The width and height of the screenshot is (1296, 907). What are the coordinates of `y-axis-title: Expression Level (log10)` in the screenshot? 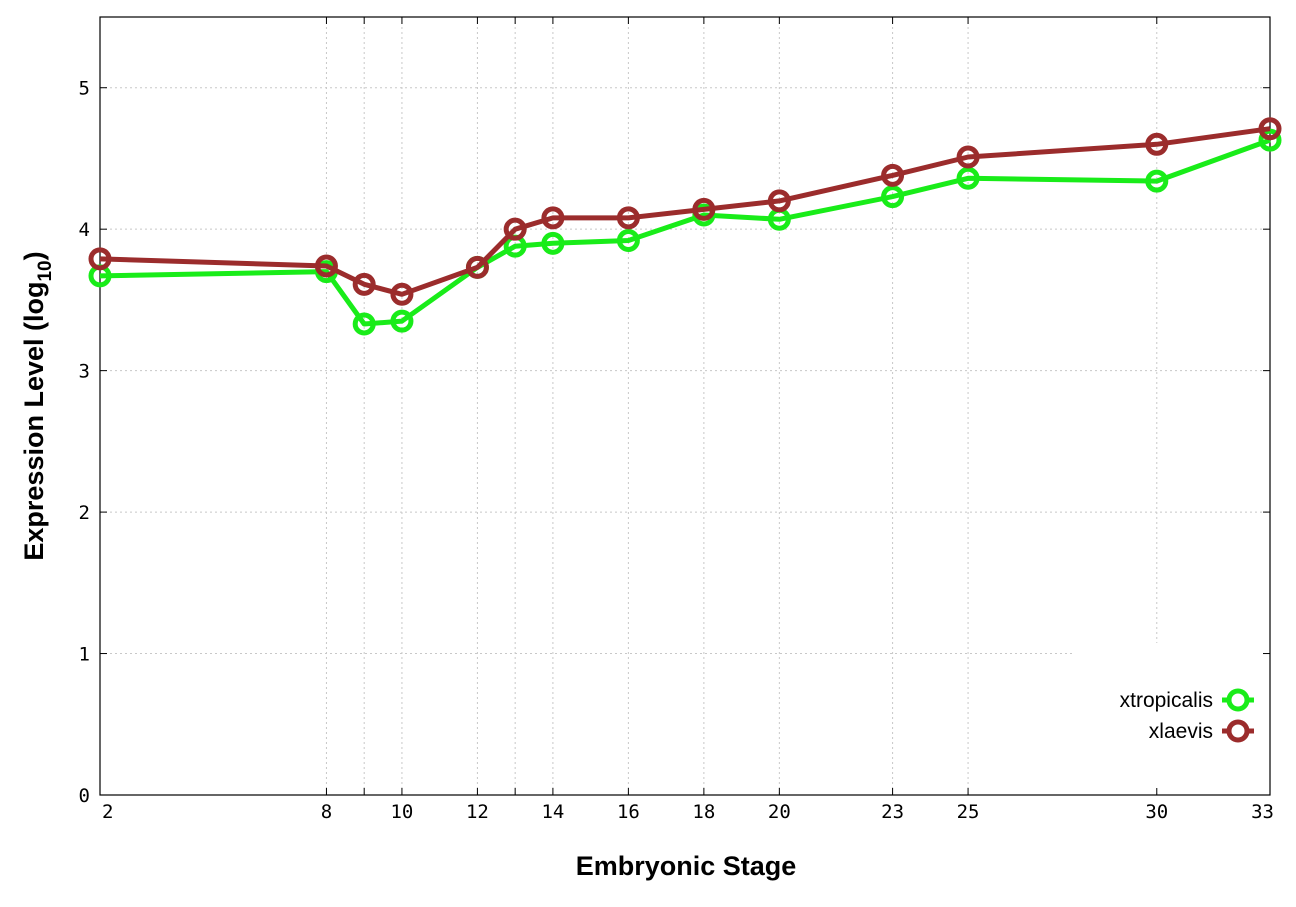 It's located at (37, 405).